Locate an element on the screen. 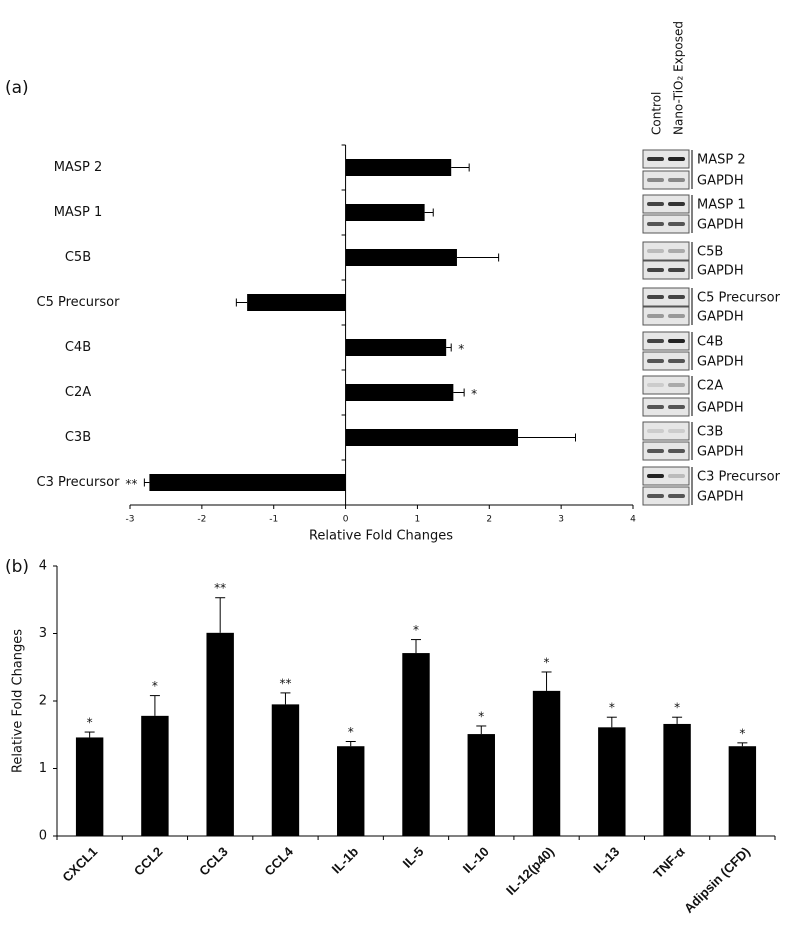 Image resolution: width=800 pixels, height=933 pixels. y-tick-label: 0 is located at coordinates (43, 836).